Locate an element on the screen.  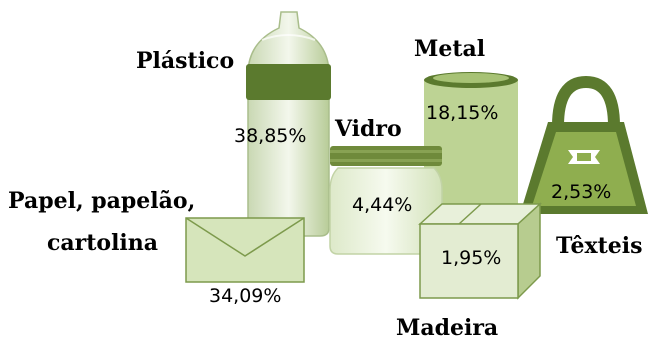
textiles-value: 2,53% is located at coordinates (581, 192).